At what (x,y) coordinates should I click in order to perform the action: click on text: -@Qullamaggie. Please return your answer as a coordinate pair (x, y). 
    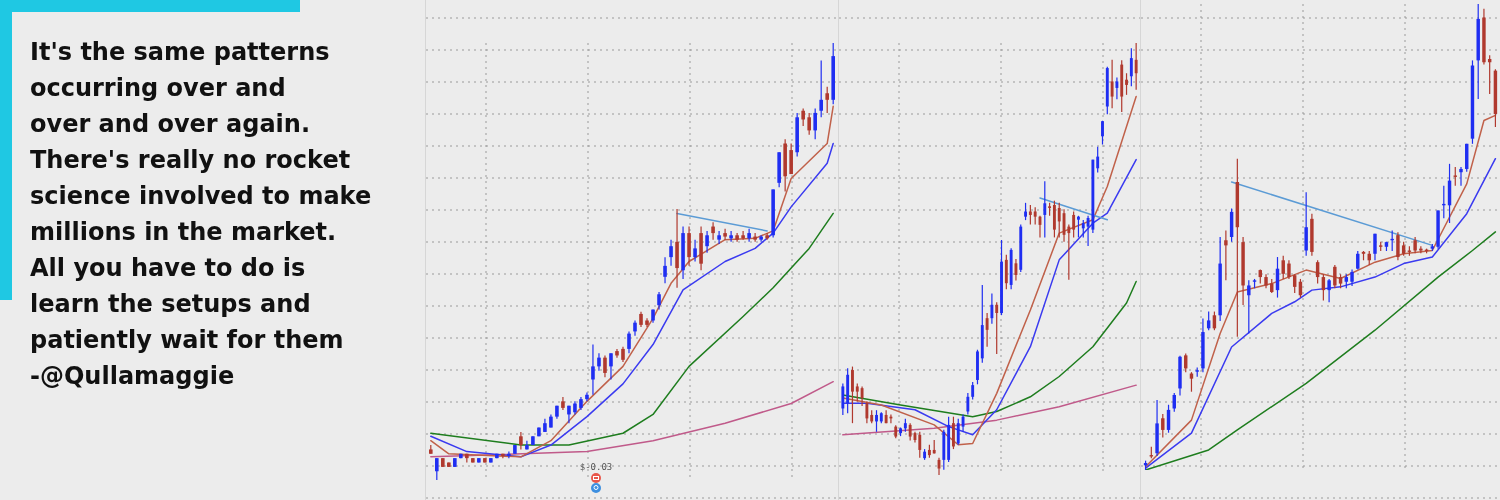
    Looking at the image, I should click on (133, 376).